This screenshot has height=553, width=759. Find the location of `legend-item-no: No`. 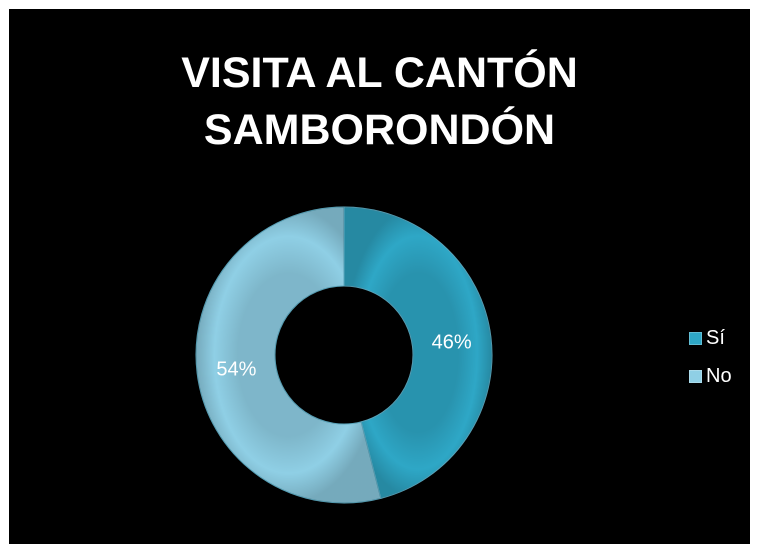

legend-item-no: No is located at coordinates (710, 376).